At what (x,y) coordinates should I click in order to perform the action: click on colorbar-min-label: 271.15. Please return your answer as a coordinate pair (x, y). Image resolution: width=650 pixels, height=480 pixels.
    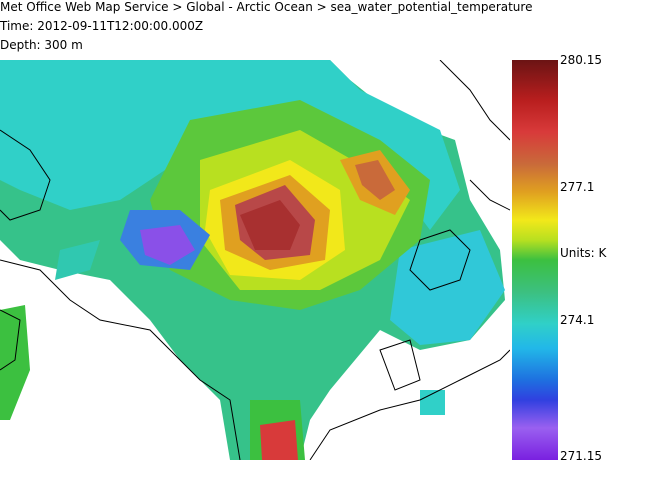
    Looking at the image, I should click on (581, 456).